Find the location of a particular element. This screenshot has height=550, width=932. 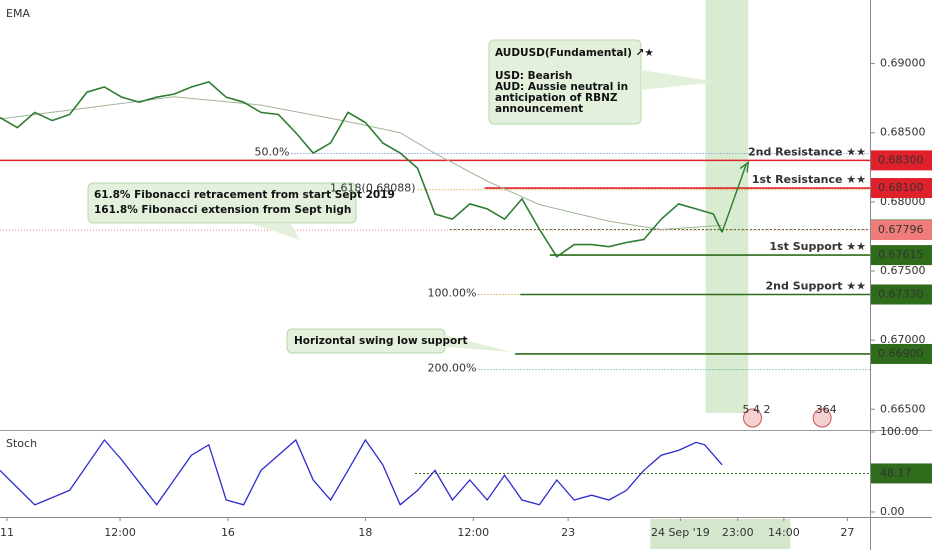

price-label: 0.67796 is located at coordinates (901, 229).